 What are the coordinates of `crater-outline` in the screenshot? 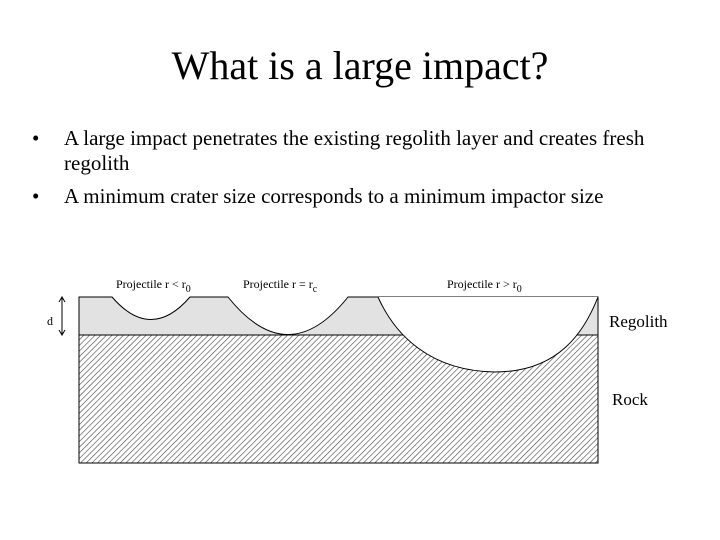 It's located at (488, 334).